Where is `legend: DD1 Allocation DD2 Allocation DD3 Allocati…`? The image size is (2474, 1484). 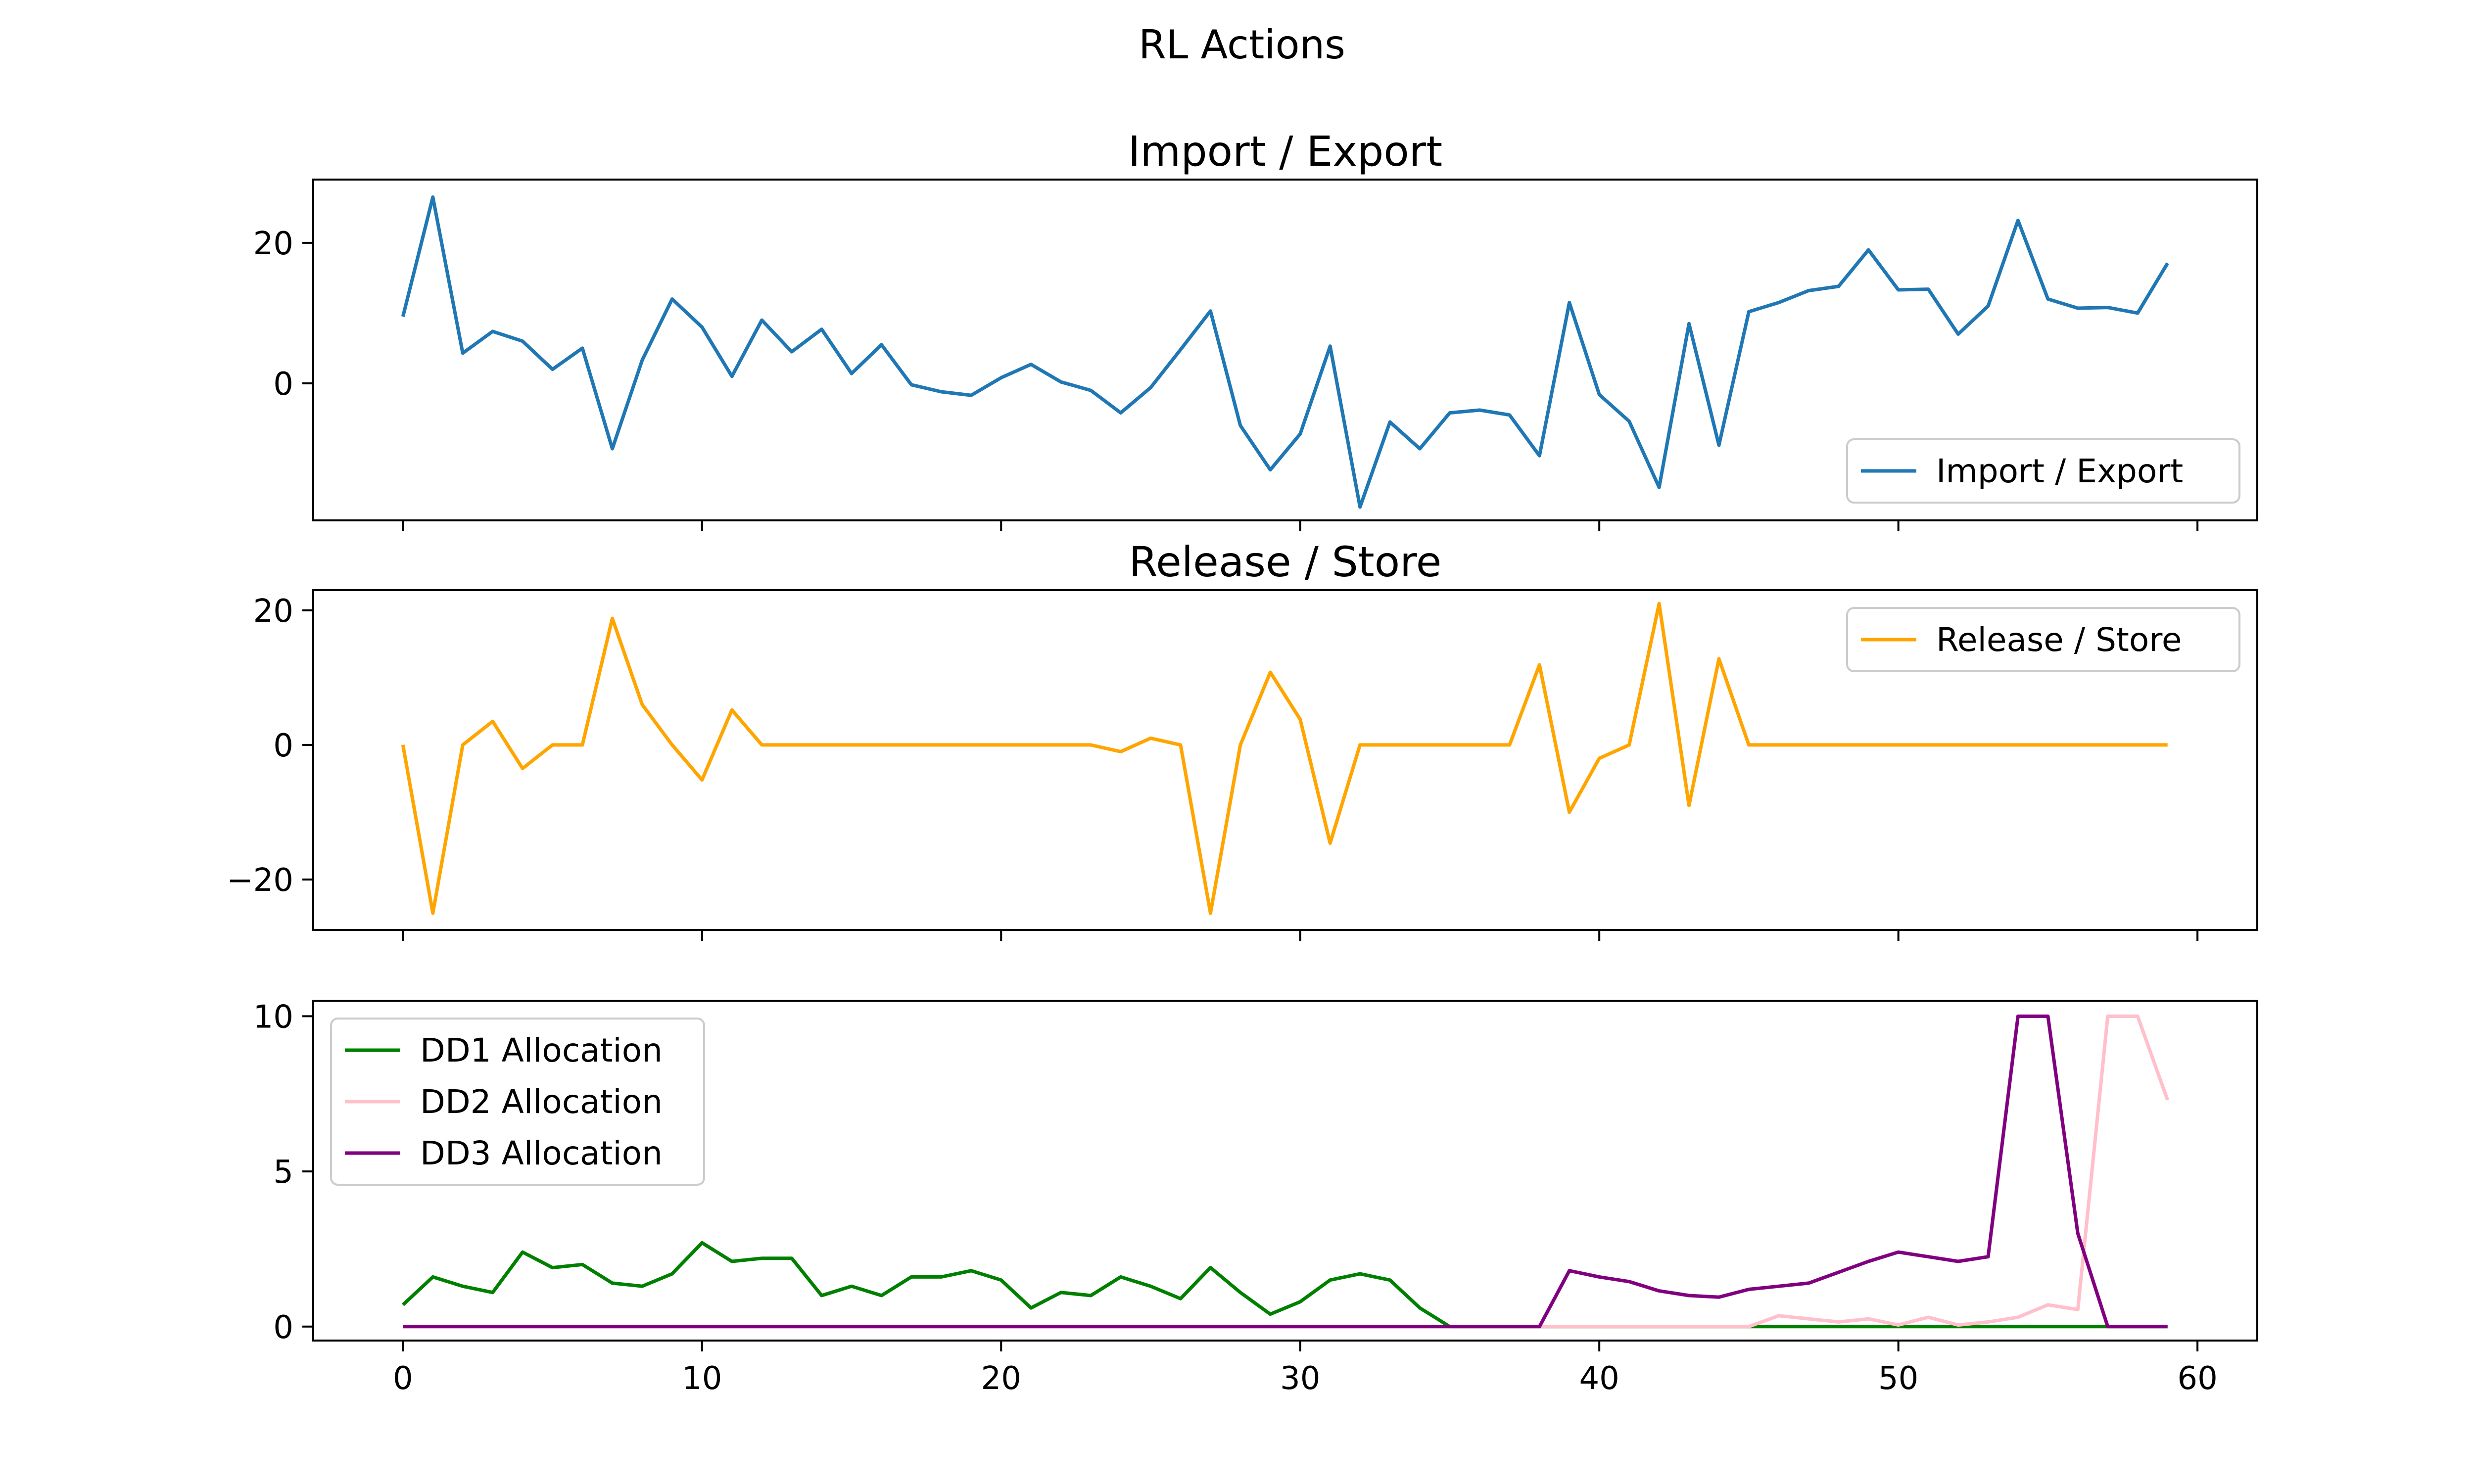
legend: DD1 Allocation DD2 Allocation DD3 Allocati… is located at coordinates (517, 1102).